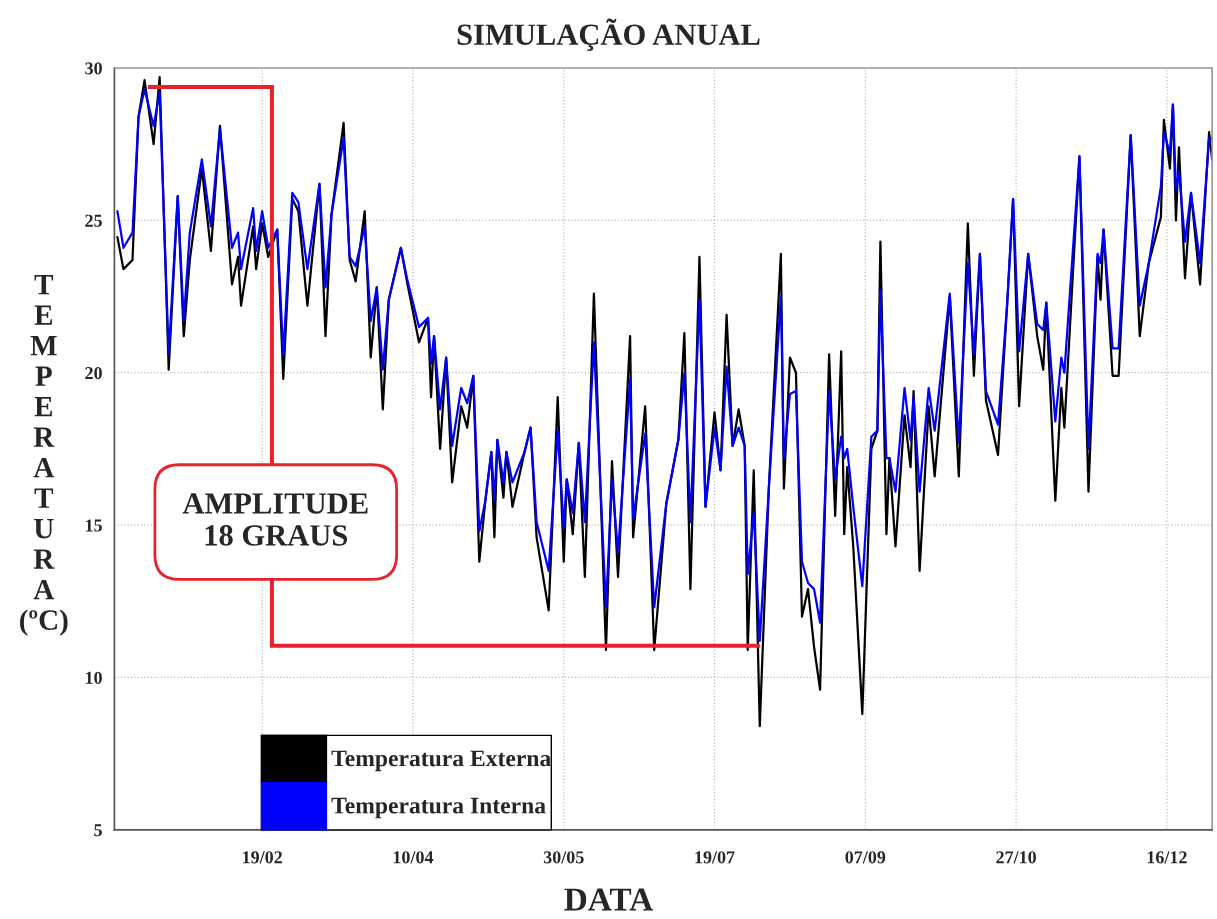 Image resolution: width=1217 pixels, height=919 pixels. Describe the element at coordinates (93, 525) in the screenshot. I see `y-tick-label: 15` at that location.